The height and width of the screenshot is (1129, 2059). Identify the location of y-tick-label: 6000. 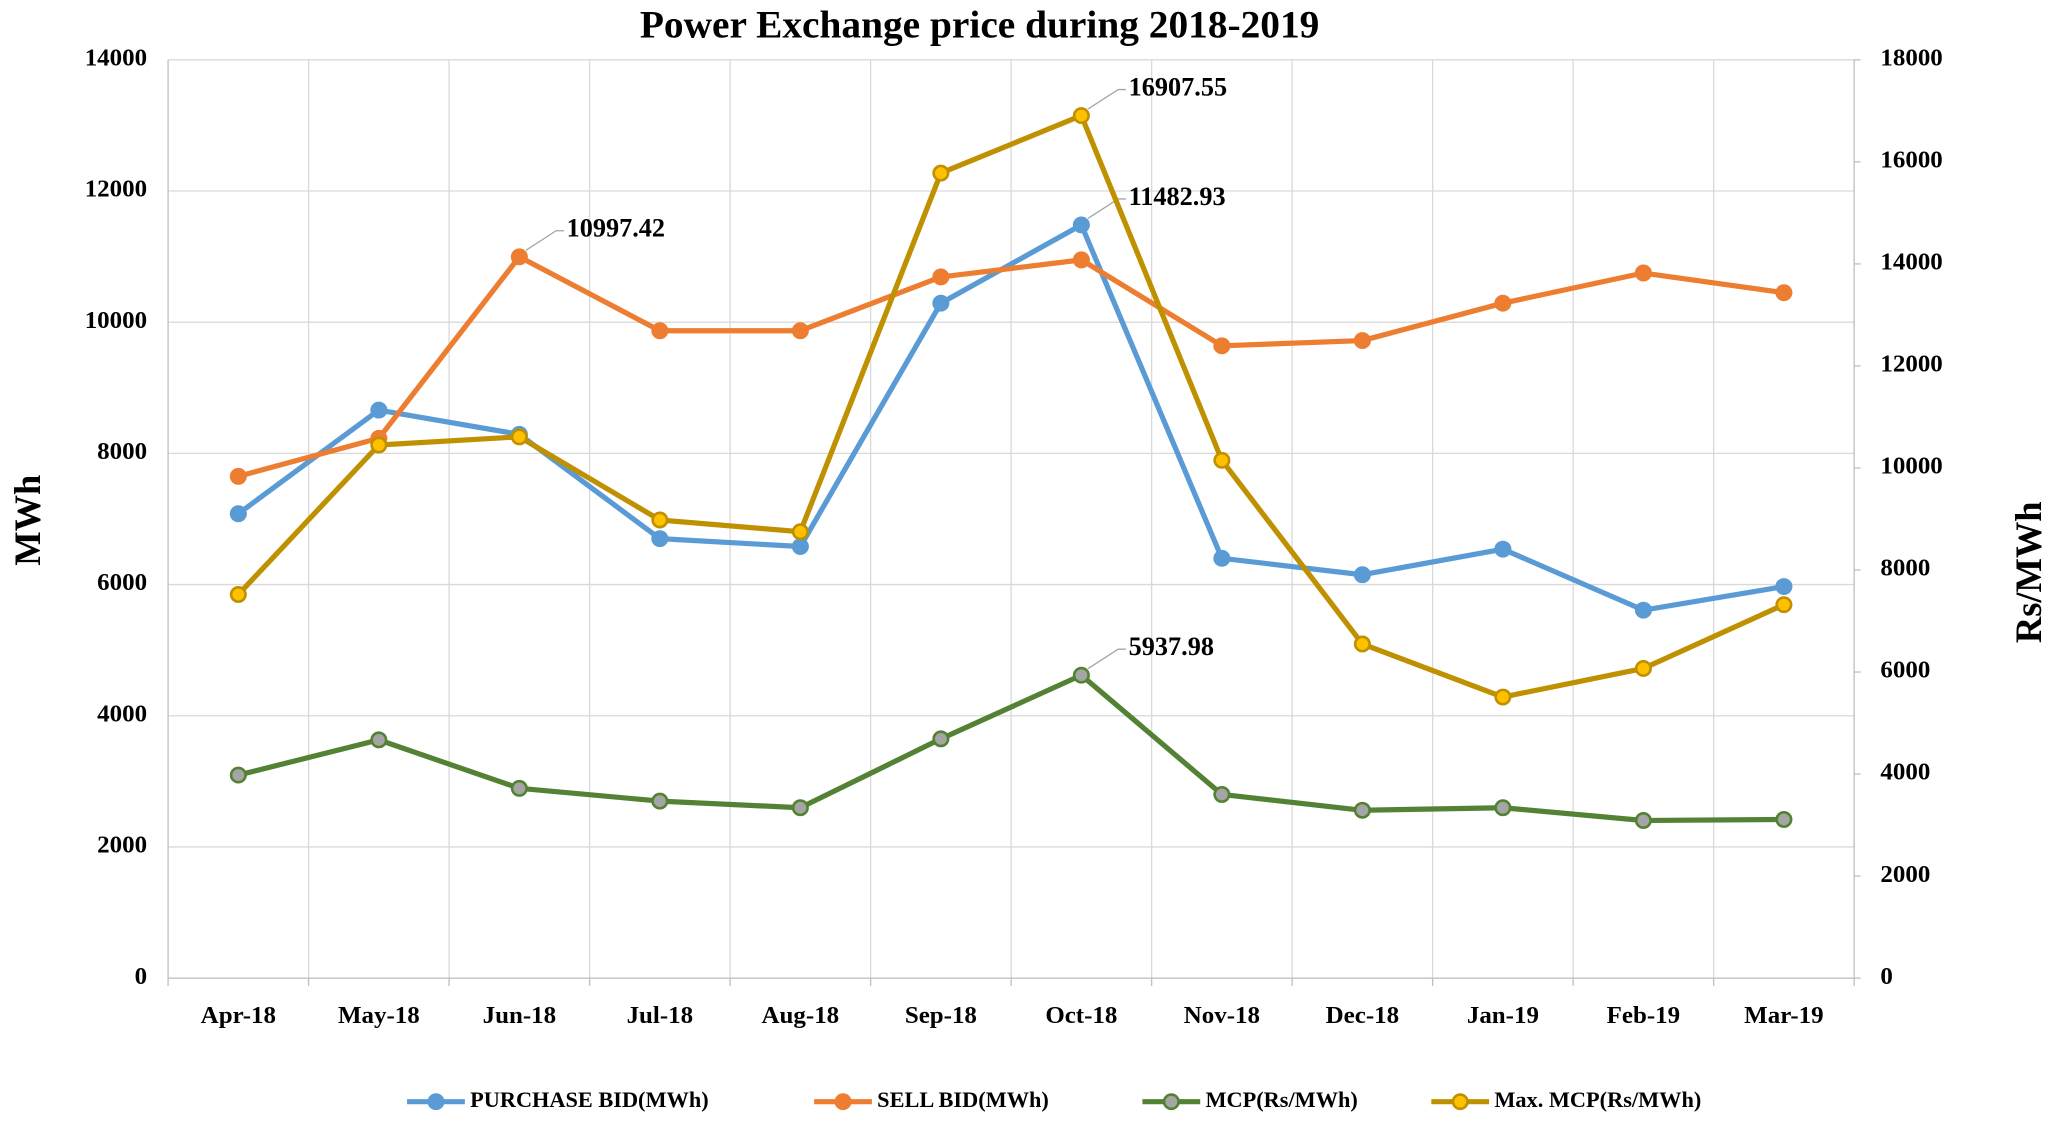
(122, 582).